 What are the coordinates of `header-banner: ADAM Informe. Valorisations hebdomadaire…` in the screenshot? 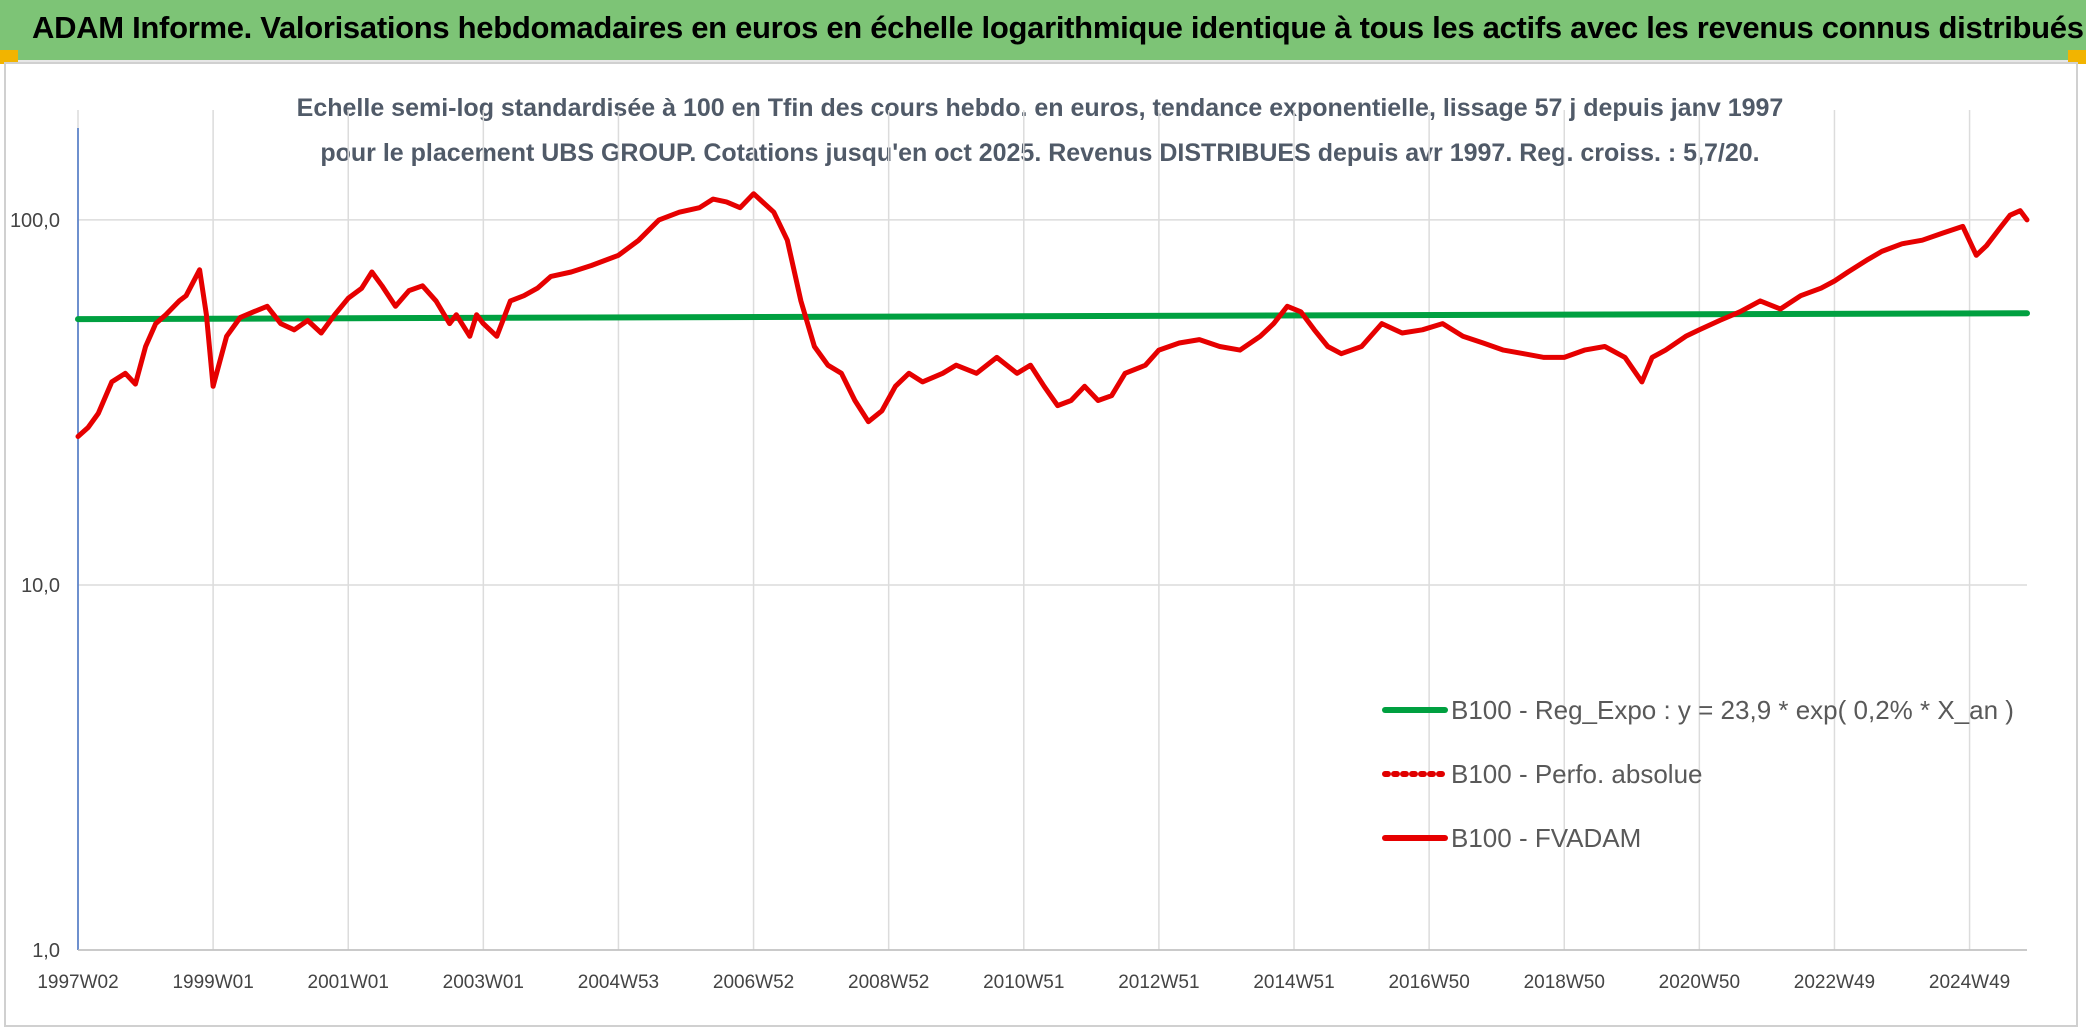 It's located at (1043, 31).